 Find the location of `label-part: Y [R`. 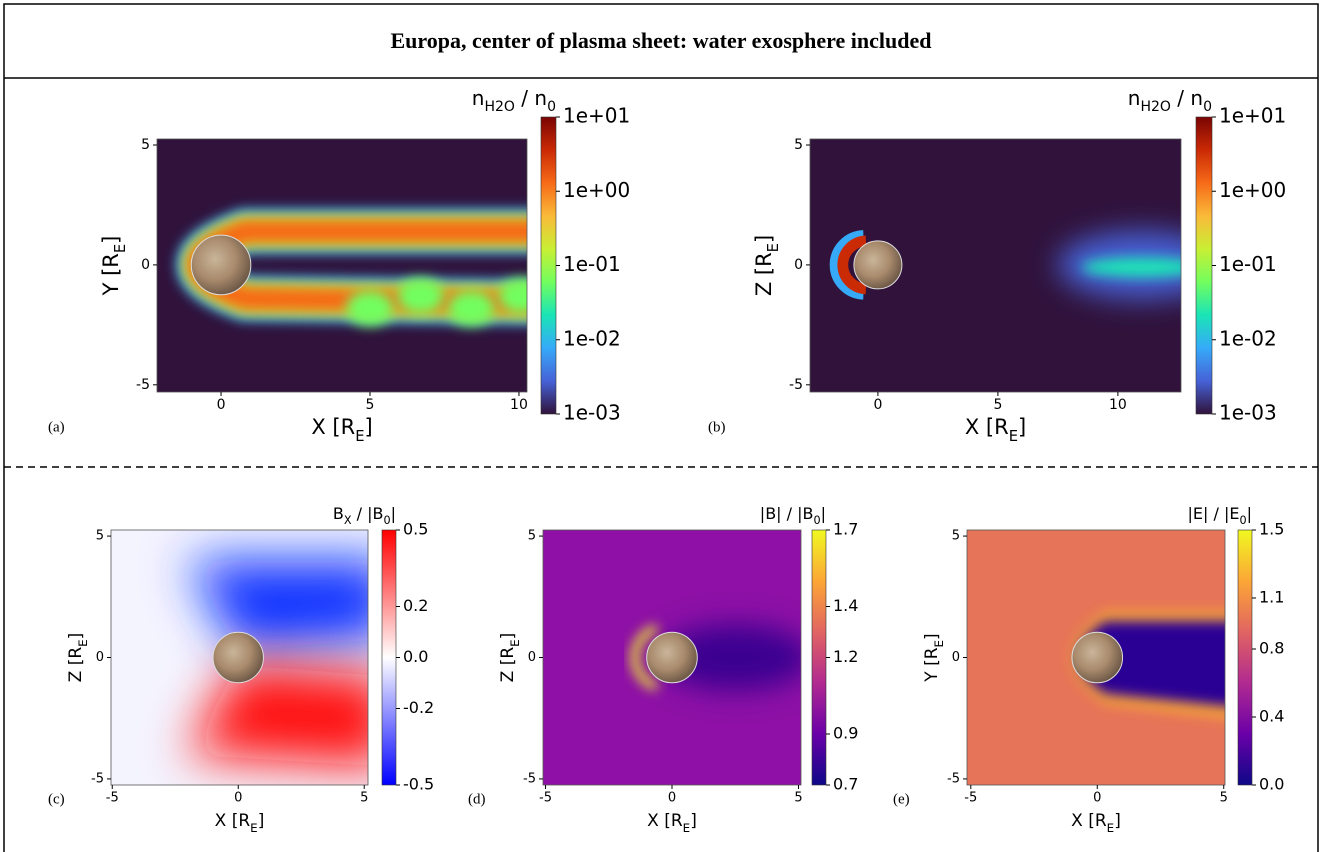

label-part: Y [R is located at coordinates (932, 664).